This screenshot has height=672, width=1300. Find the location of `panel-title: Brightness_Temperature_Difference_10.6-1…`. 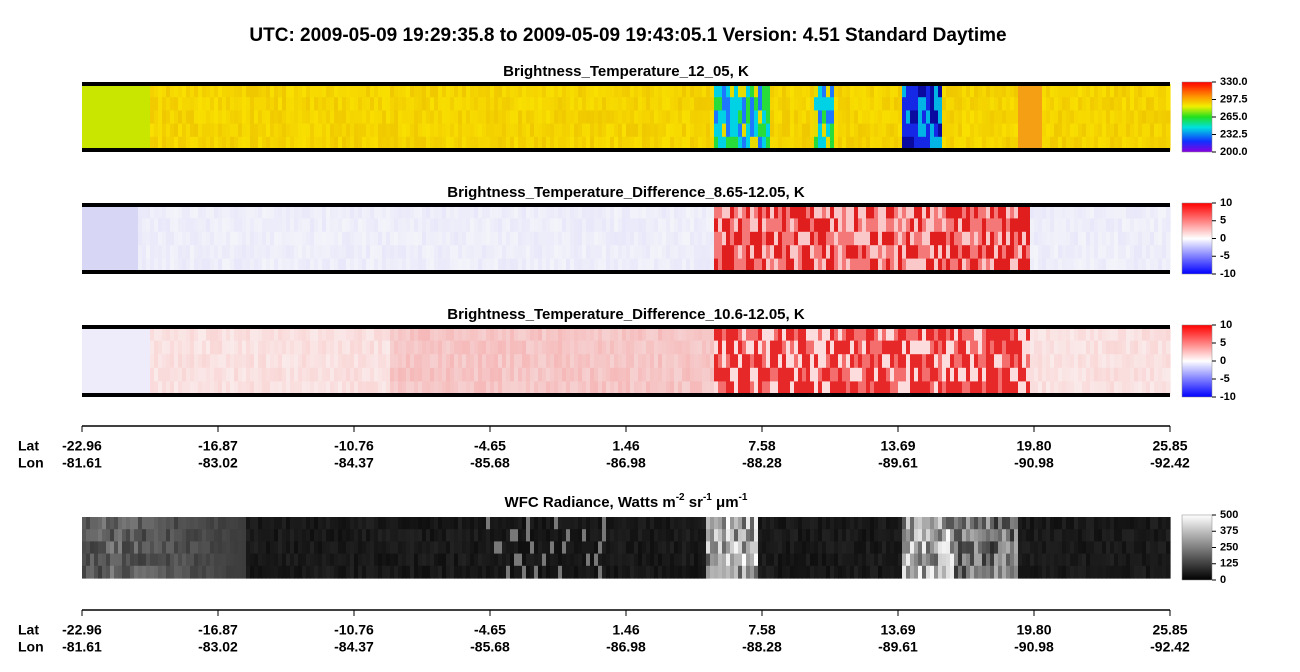

panel-title: Brightness_Temperature_Difference_10.6-1… is located at coordinates (626, 314).